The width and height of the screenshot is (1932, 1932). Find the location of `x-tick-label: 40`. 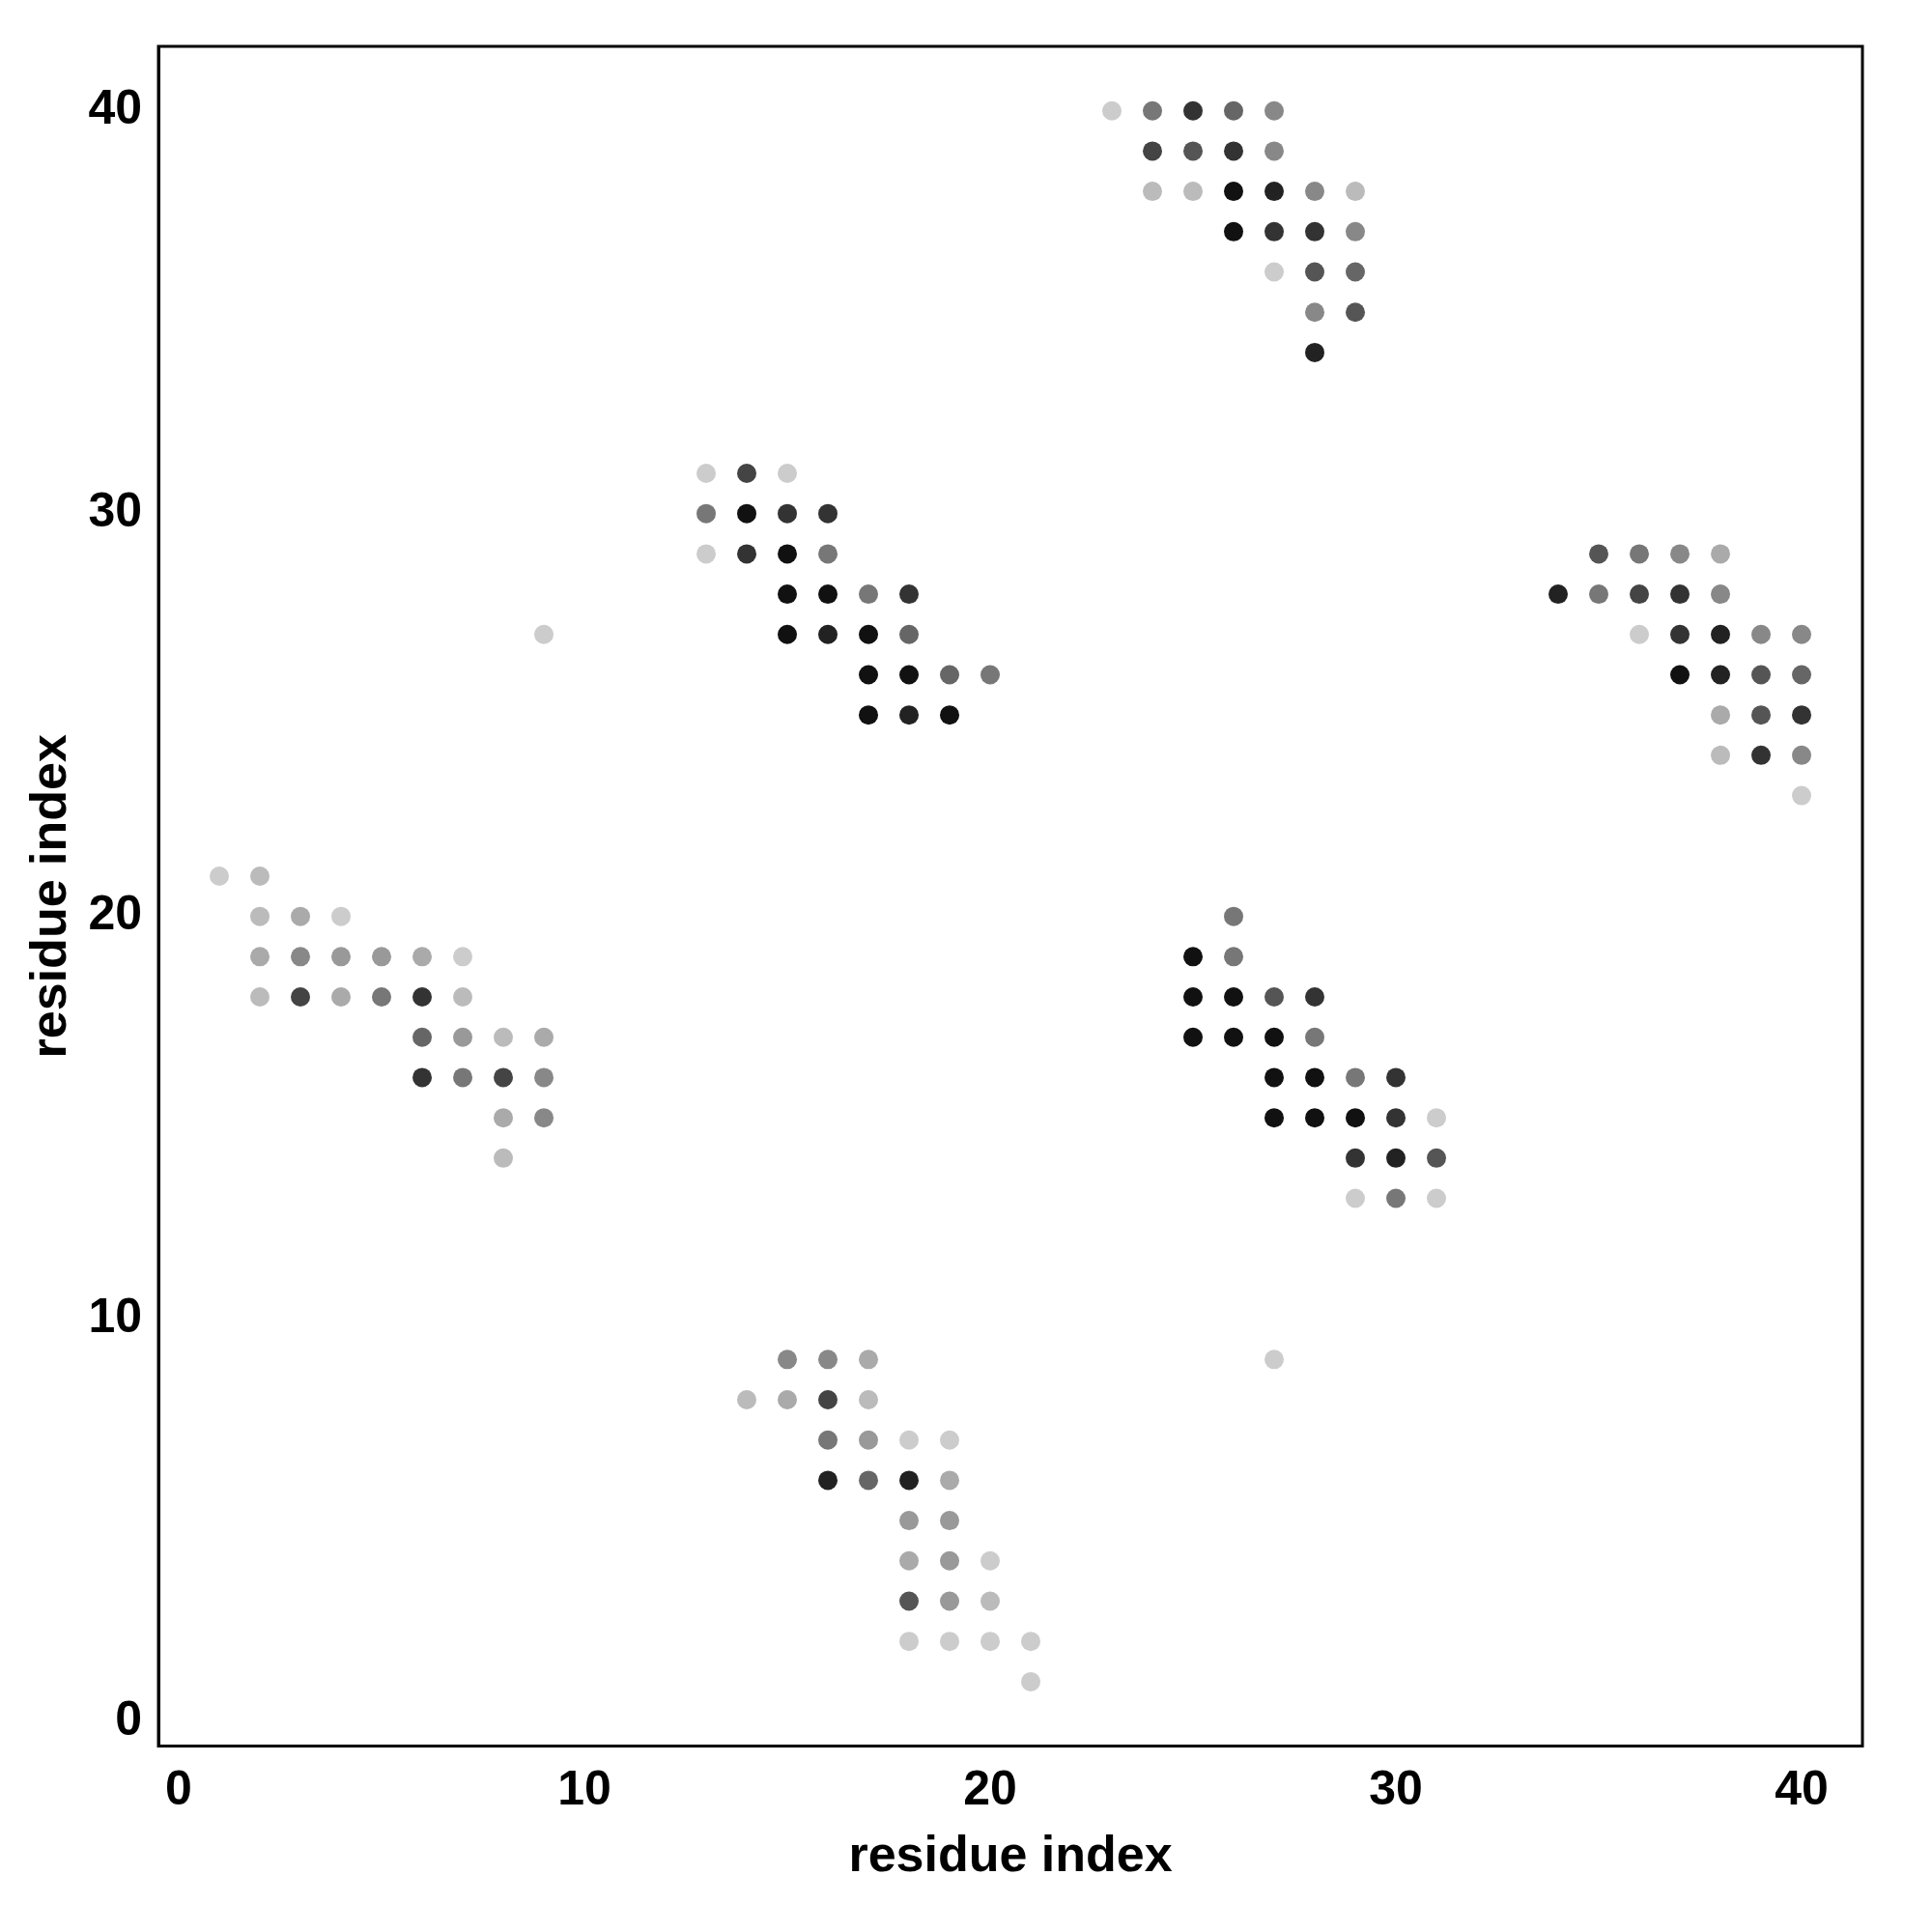

x-tick-label: 40 is located at coordinates (1802, 1788).